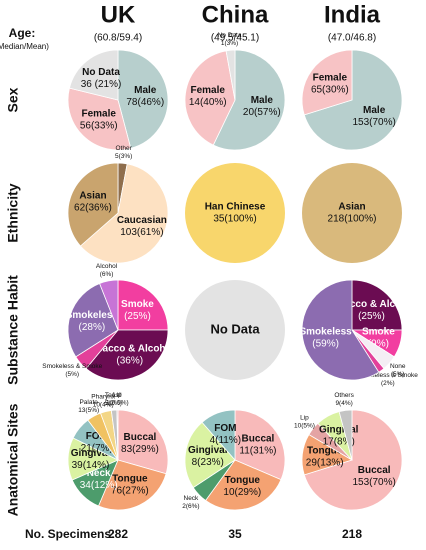 This screenshot has width=426, height=550. Describe the element at coordinates (229, 43) in the screenshot. I see `slice-value-label: 1(3%)` at that location.